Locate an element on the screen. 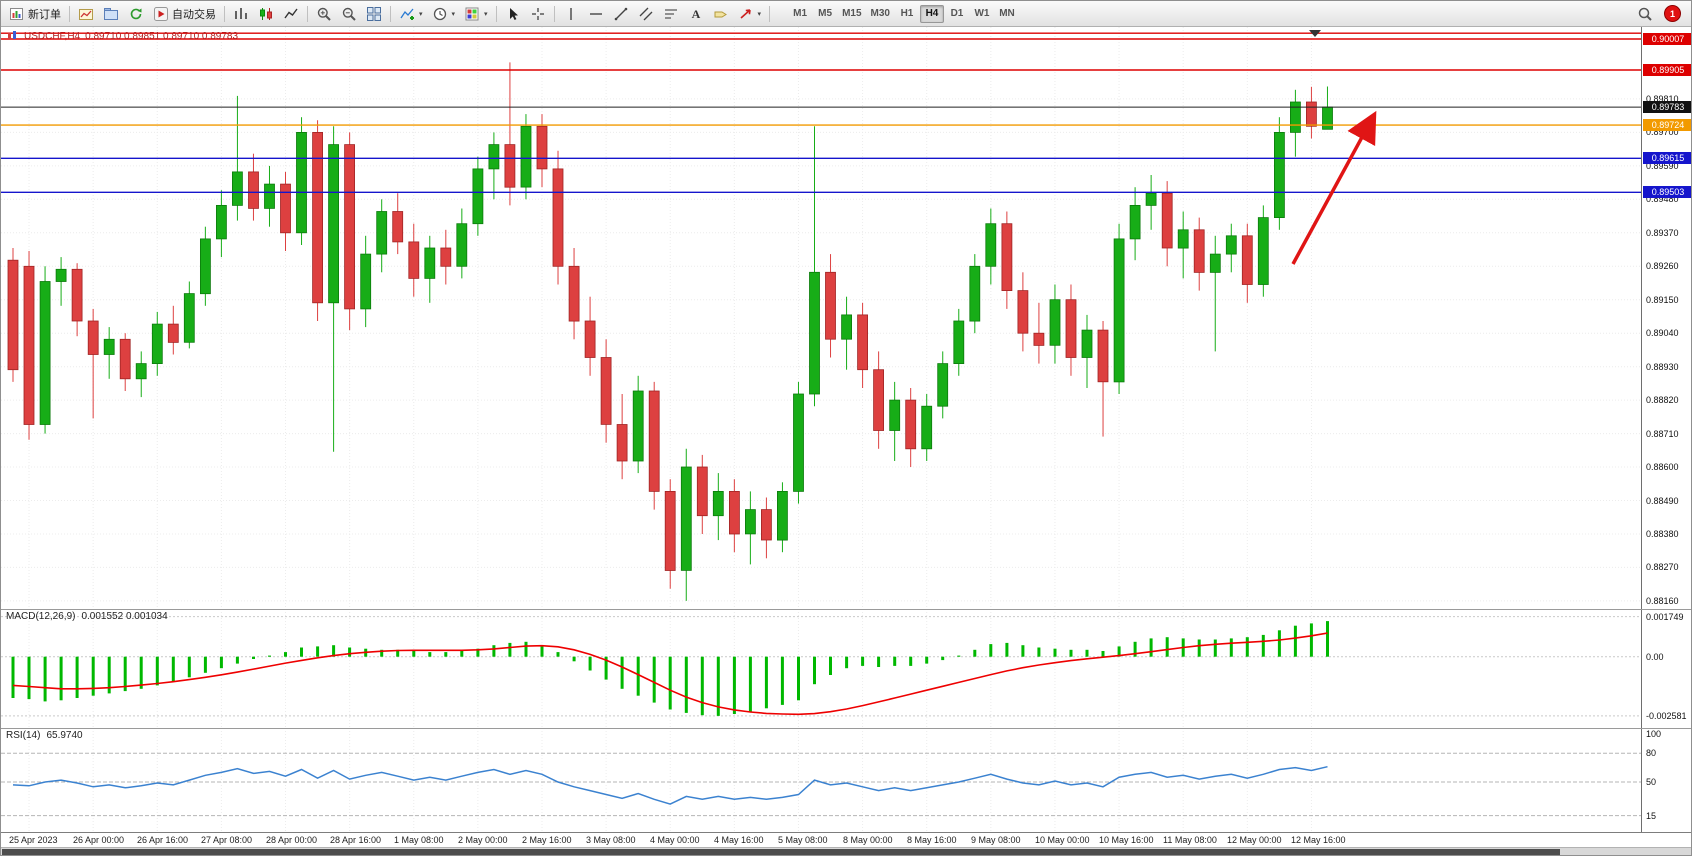 This screenshot has height=856, width=1692. vertical-line-tool-button is located at coordinates (571, 14).